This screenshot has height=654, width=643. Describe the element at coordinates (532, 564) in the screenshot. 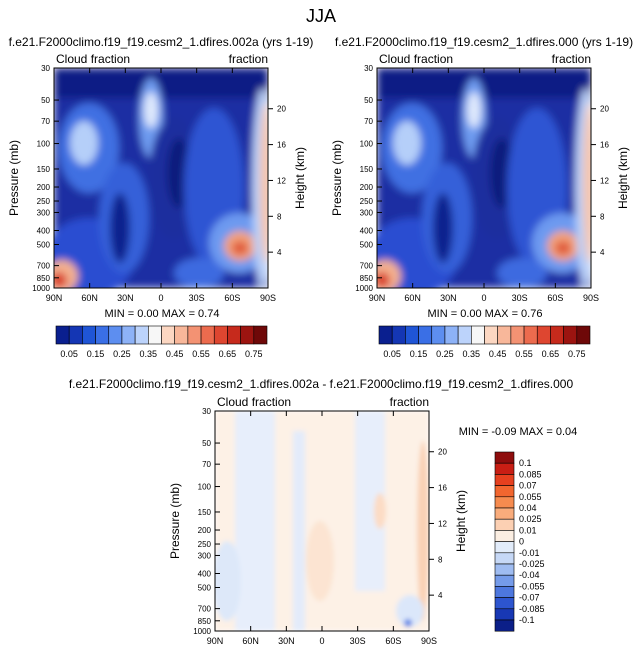

I see `colorbar-label: -0.025` at that location.